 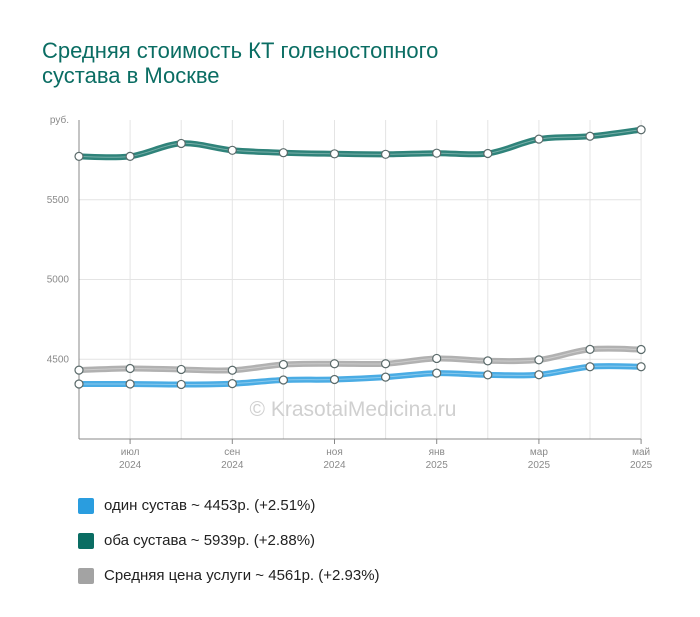 I want to click on x-tick-month-1: сен, so click(x=232, y=452).